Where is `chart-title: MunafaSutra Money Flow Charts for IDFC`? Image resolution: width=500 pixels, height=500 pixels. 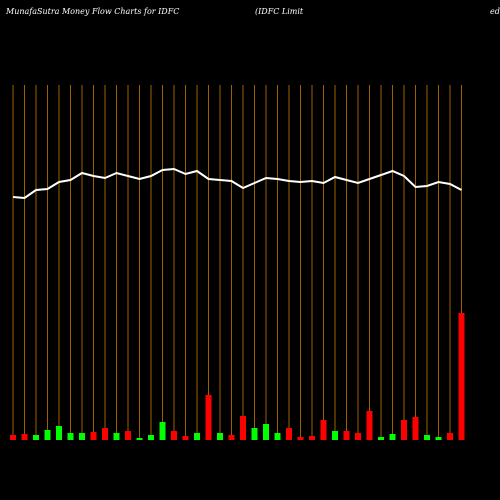
chart-title: MunafaSutra Money Flow Charts for IDFC is located at coordinates (92, 11).